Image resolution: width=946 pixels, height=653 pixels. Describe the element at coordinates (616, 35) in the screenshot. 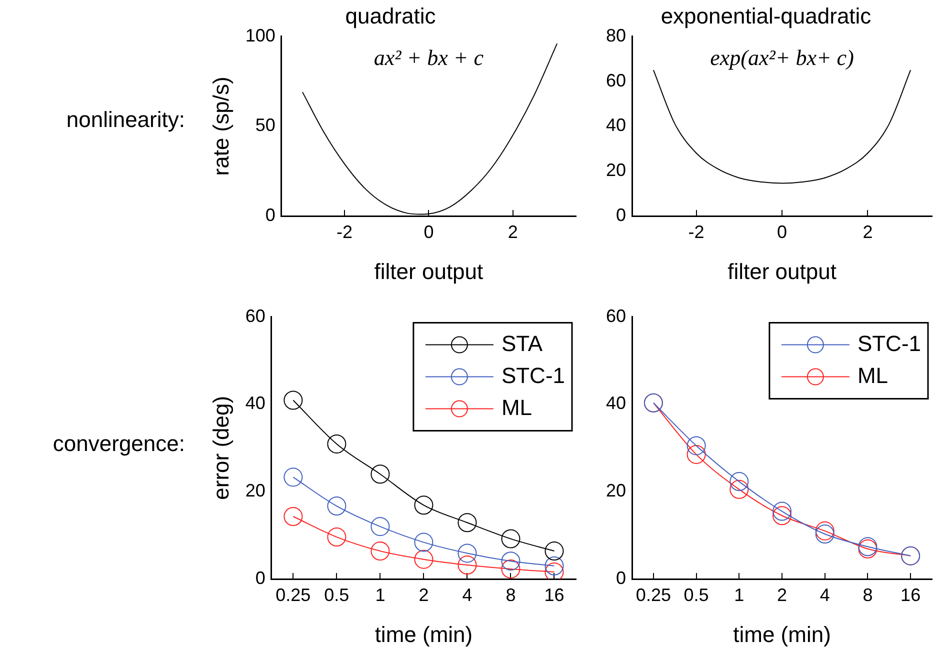

I see `y-tick-label: 80` at that location.